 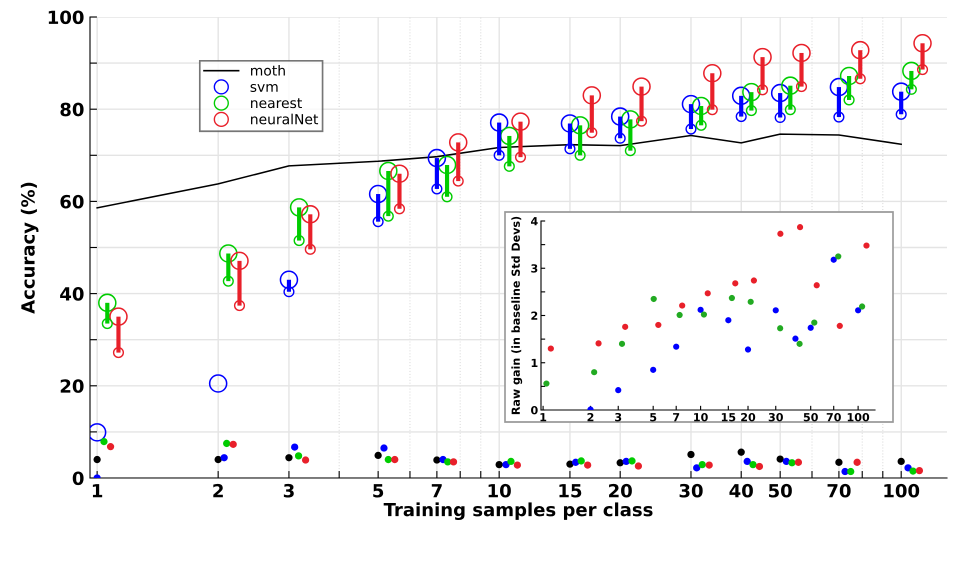 What do you see at coordinates (72, 294) in the screenshot?
I see `y-tick-label: 40` at bounding box center [72, 294].